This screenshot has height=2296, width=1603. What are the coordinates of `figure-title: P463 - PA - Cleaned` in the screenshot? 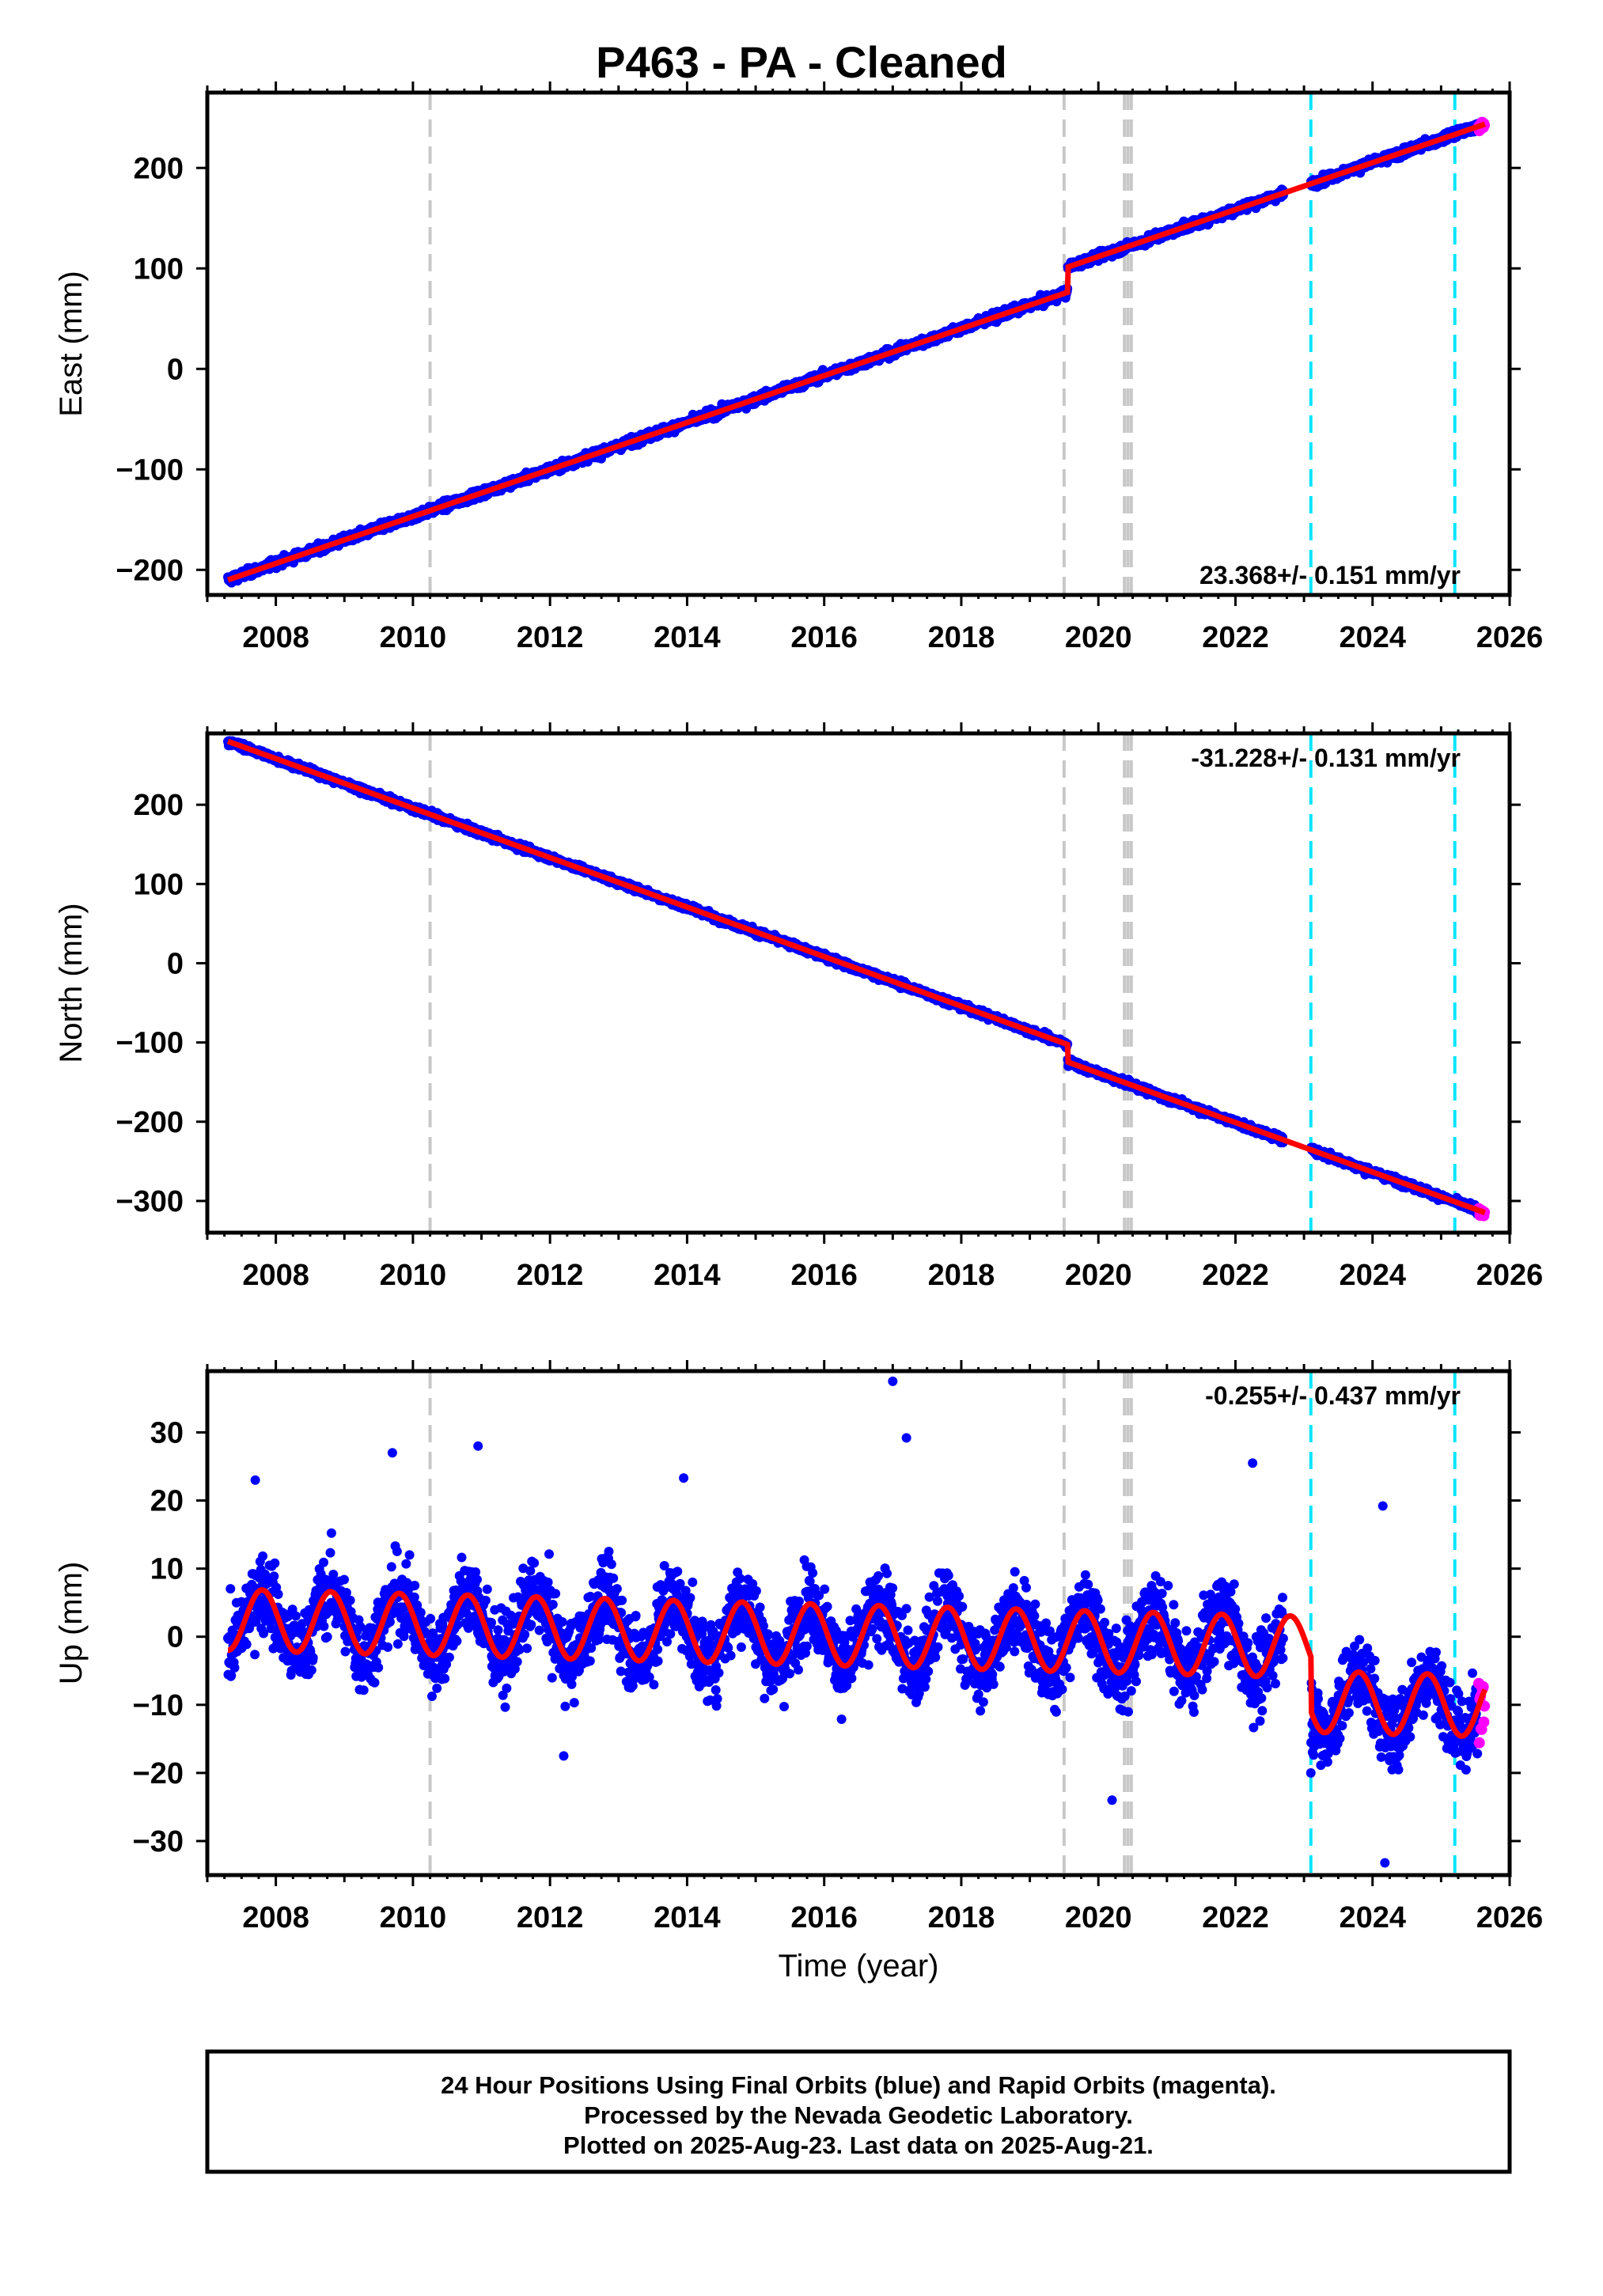 It's located at (801, 62).